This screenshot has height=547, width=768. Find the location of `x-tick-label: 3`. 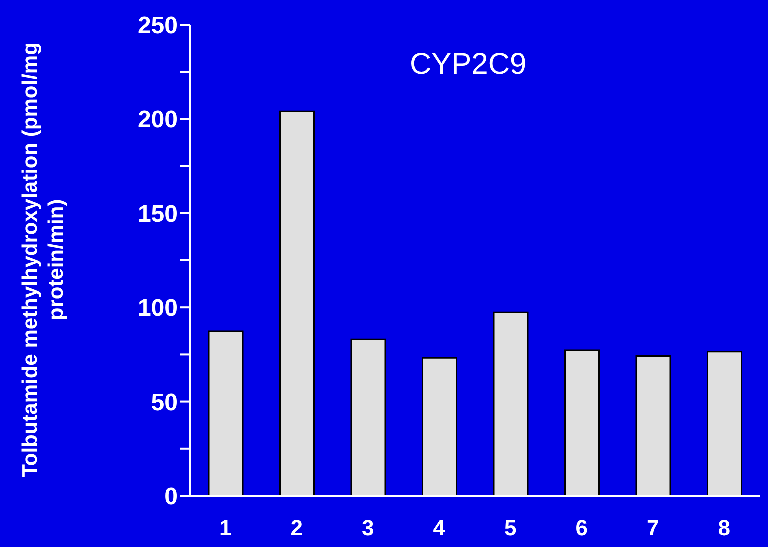

x-tick-label: 3 is located at coordinates (368, 528).